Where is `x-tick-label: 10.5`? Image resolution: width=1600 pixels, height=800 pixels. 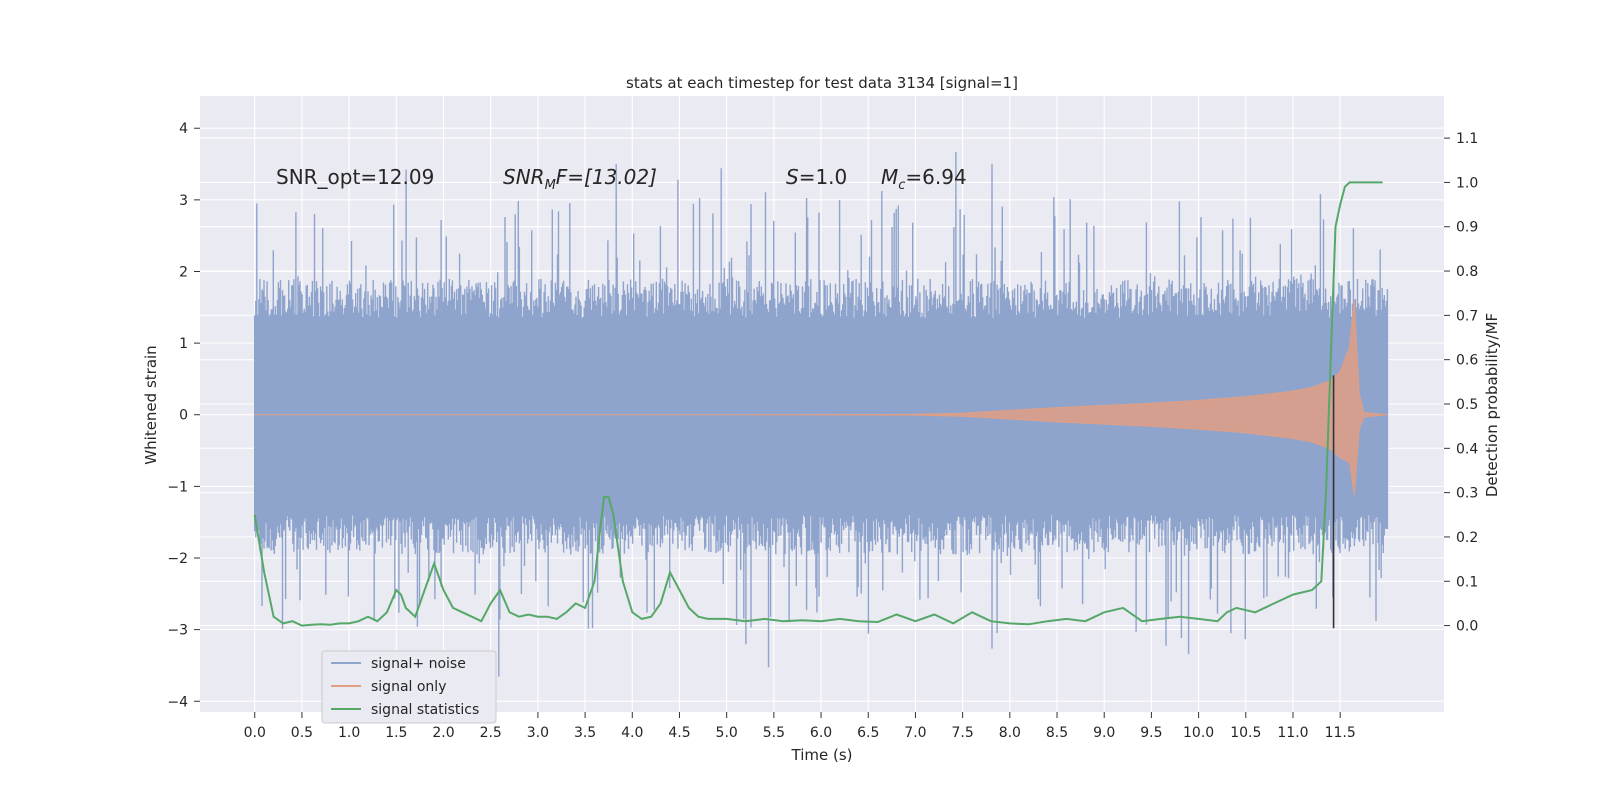 x-tick-label: 10.5 is located at coordinates (1245, 733).